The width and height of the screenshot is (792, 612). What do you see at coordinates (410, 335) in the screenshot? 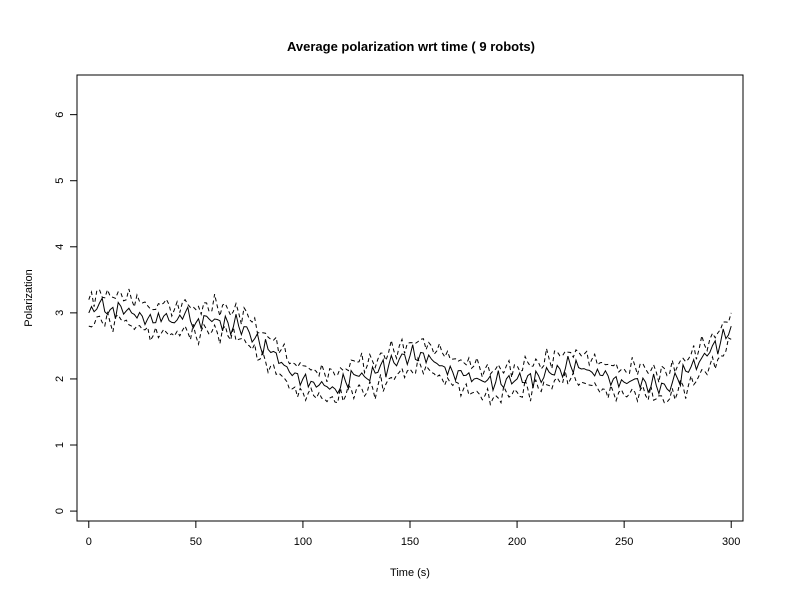
I see `series-line-upper` at bounding box center [410, 335].